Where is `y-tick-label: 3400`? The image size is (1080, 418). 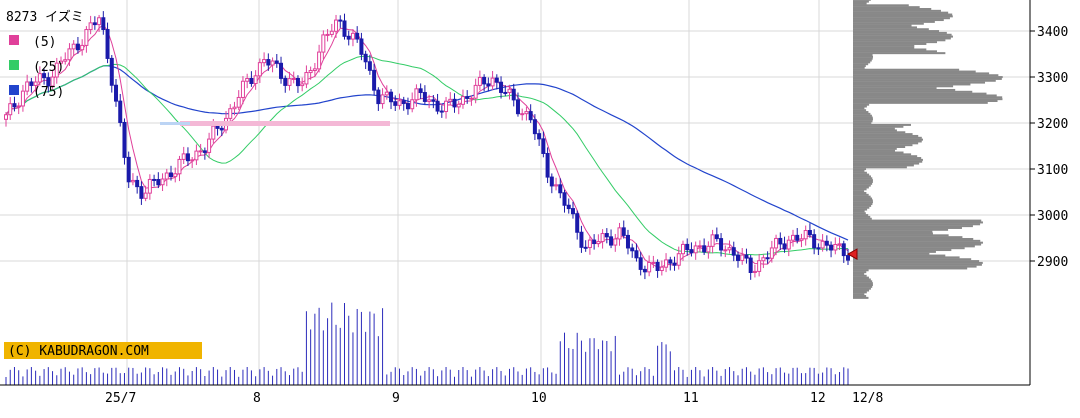 y-tick-label: 3400 is located at coordinates (1052, 32).